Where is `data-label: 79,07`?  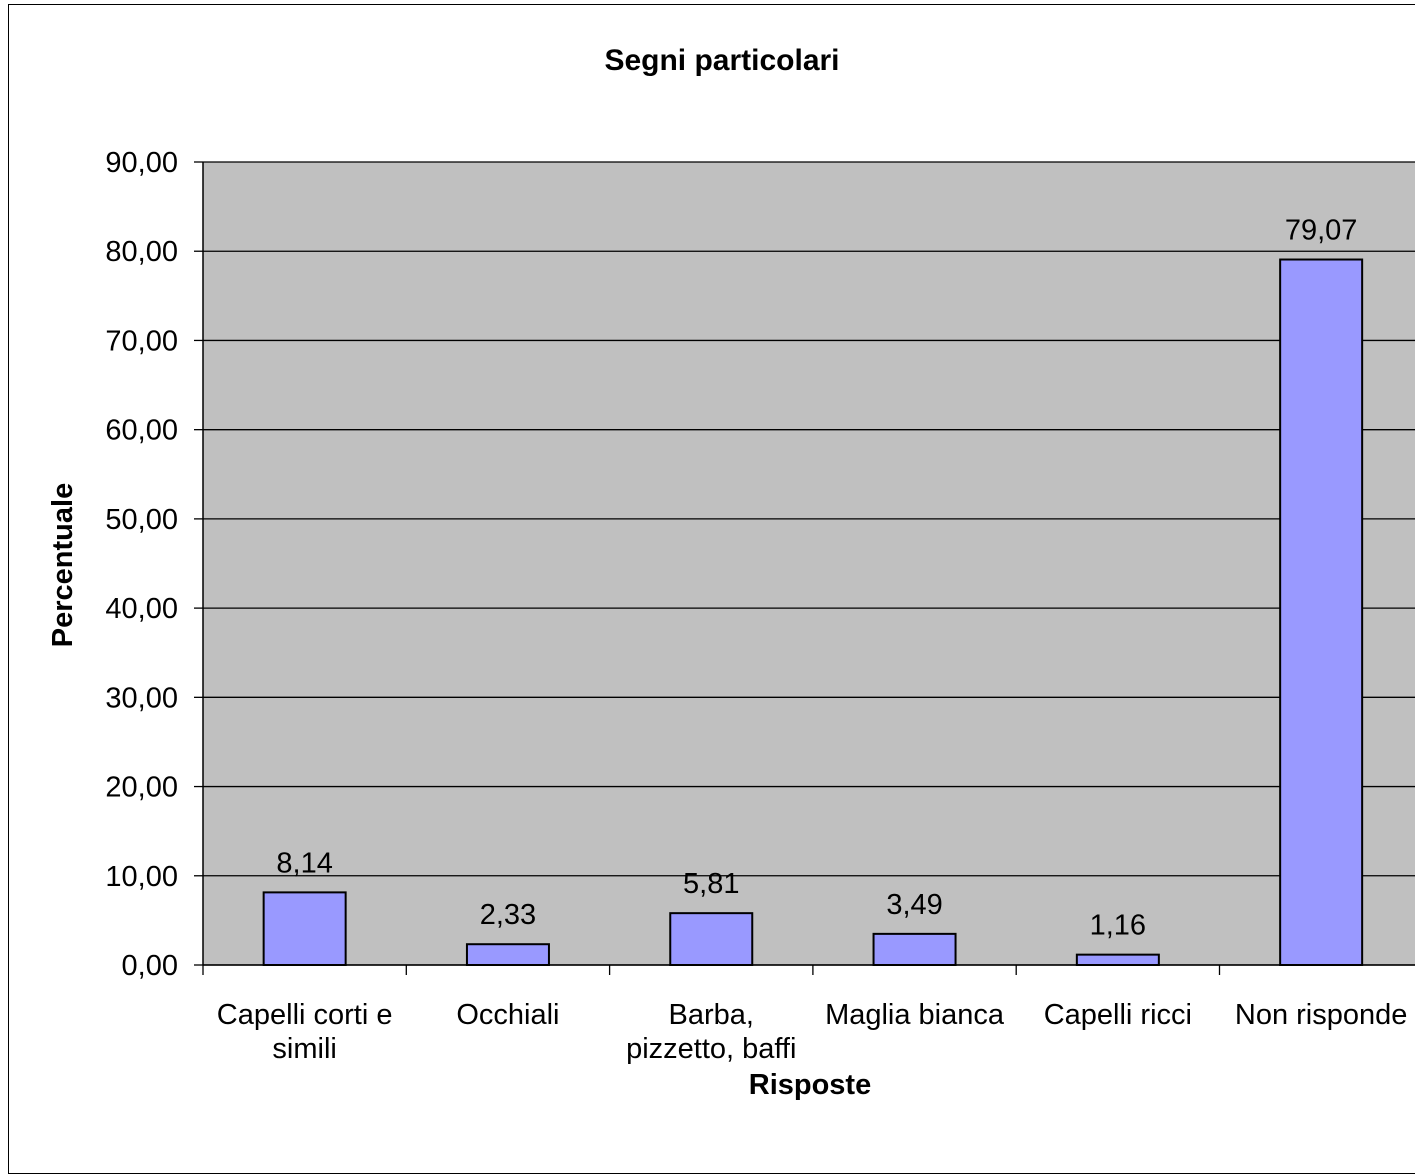 data-label: 79,07 is located at coordinates (1321, 231).